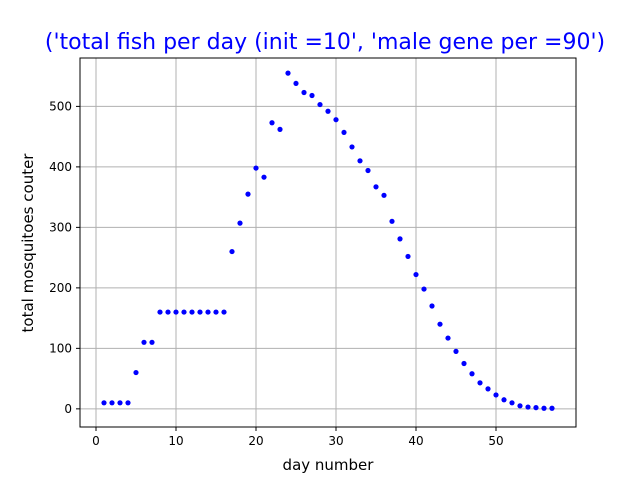  What do you see at coordinates (96, 441) in the screenshot?
I see `x-tick-label: 0` at bounding box center [96, 441].